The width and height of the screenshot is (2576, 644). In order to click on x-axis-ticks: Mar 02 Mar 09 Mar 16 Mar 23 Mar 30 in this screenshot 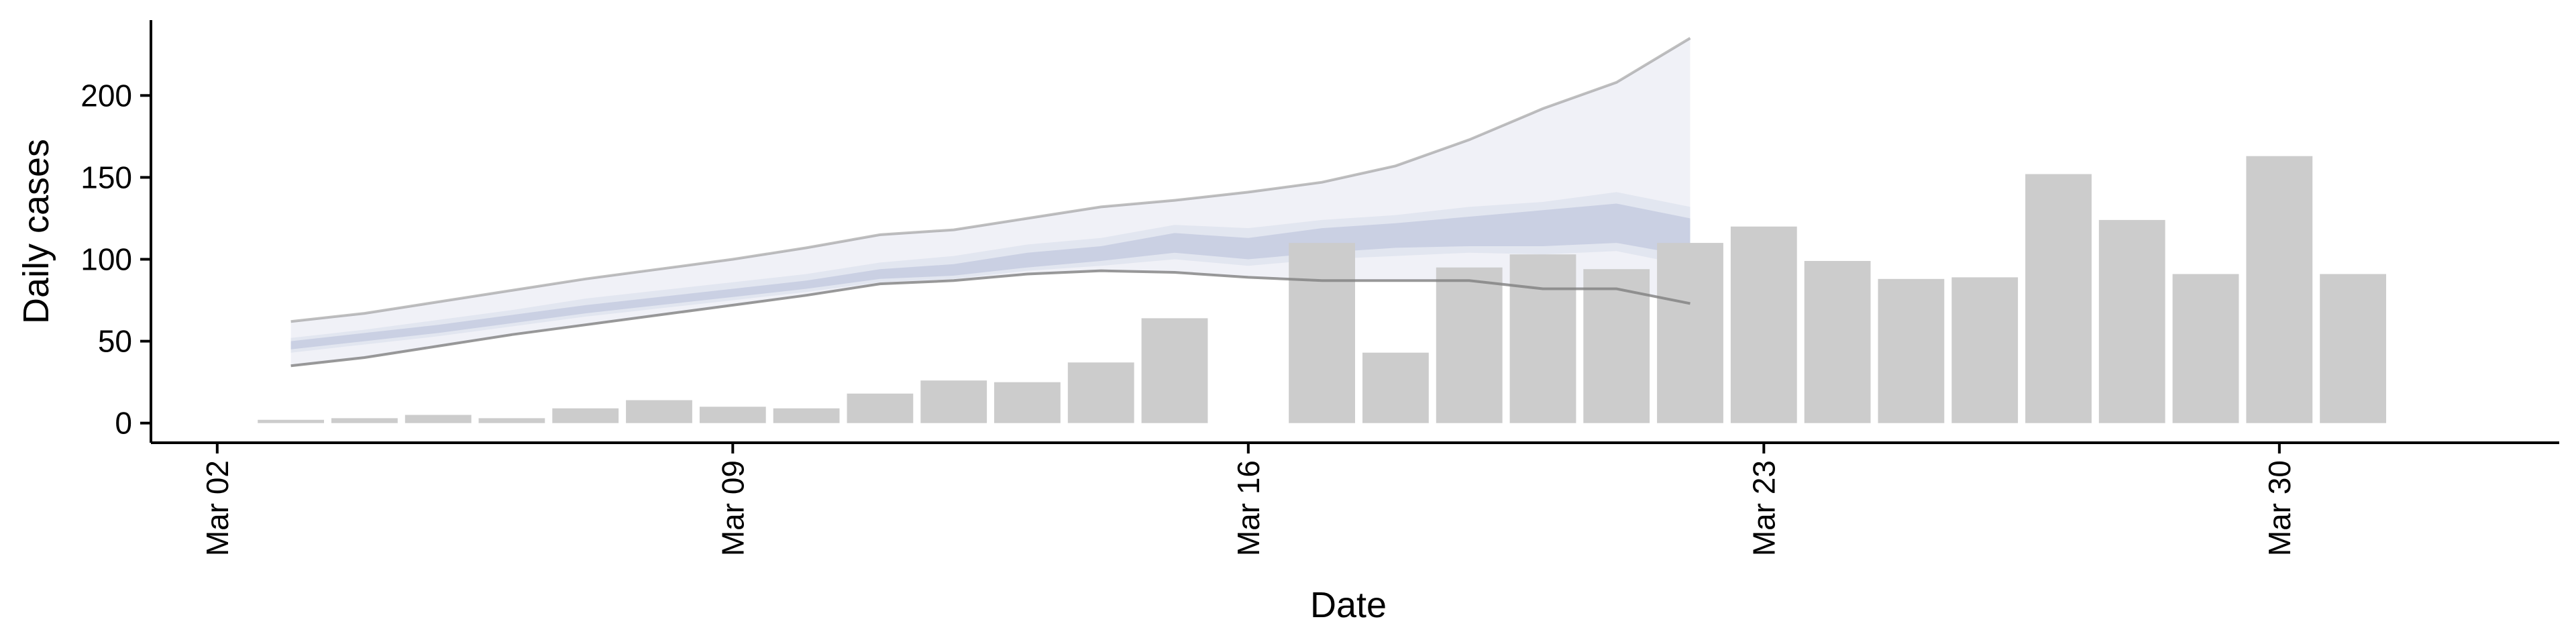, I will do `click(1248, 499)`.